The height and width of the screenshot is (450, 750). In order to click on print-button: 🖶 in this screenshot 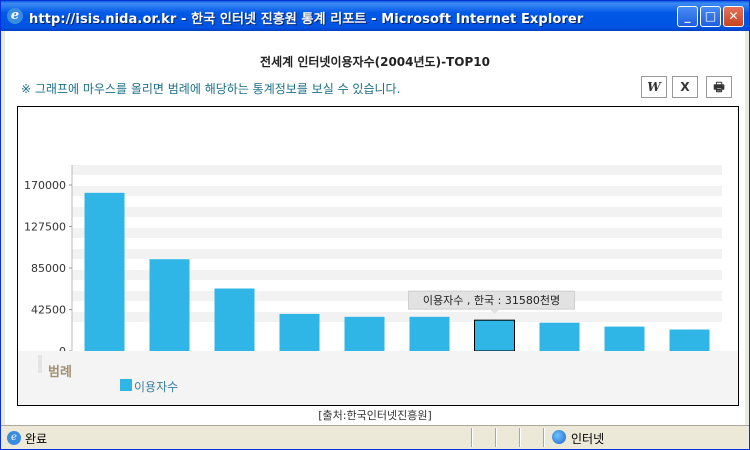, I will do `click(719, 87)`.